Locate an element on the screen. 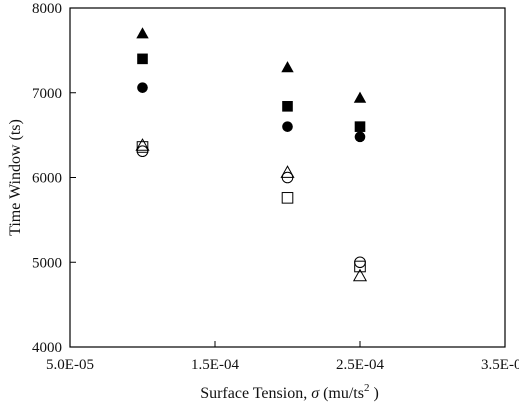 The height and width of the screenshot is (405, 519). y-tick-label: 8000 is located at coordinates (47, 9).